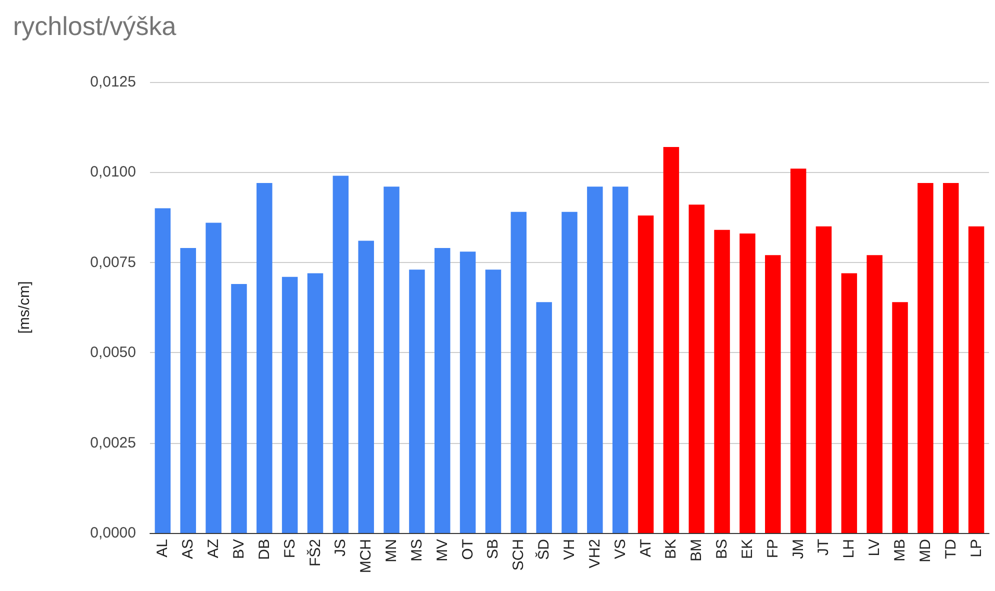  Describe the element at coordinates (113, 82) in the screenshot. I see `y-tick-label: 0,0125` at that location.